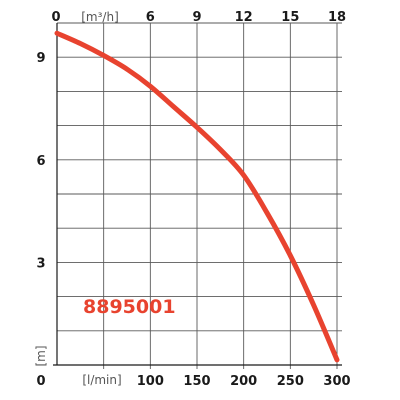 The width and height of the screenshot is (400, 400). What do you see at coordinates (40, 58) in the screenshot?
I see `y-tick-label: 9` at bounding box center [40, 58].